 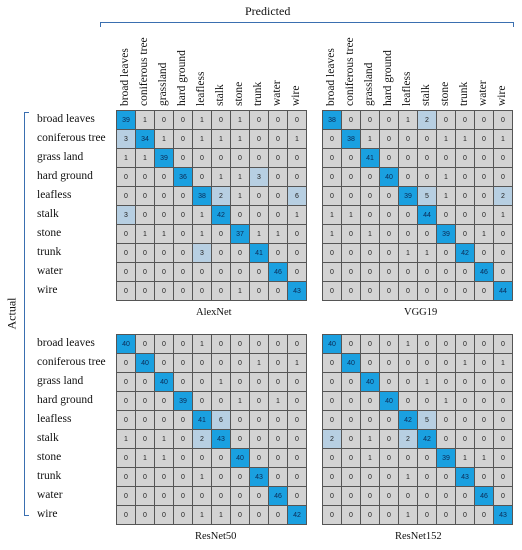 I want to click on matrix-row: 0 0 0 0 1 0 0 0 0 43, so click(x=417, y=515).